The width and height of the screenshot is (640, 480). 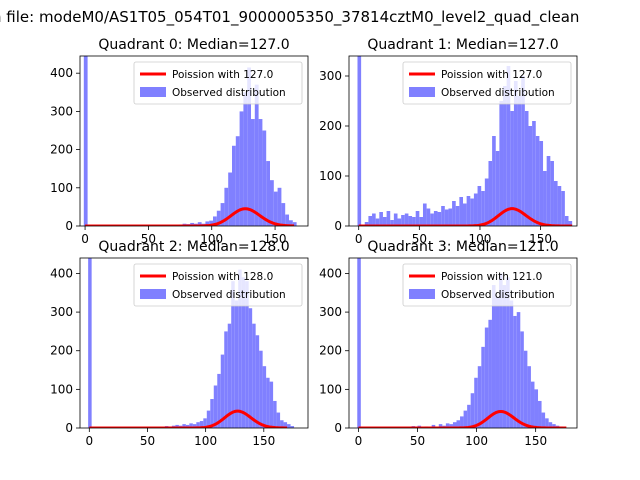 I want to click on subplot-title: Quadrant 3: Median=121.0, so click(x=462, y=247).